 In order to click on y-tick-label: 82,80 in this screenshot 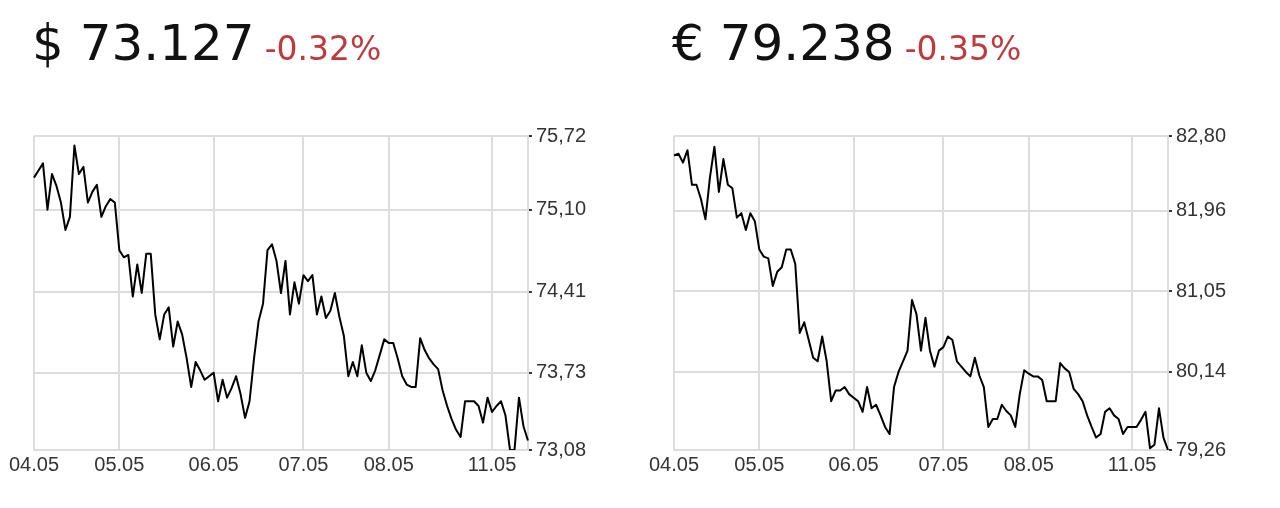, I will do `click(1201, 134)`.